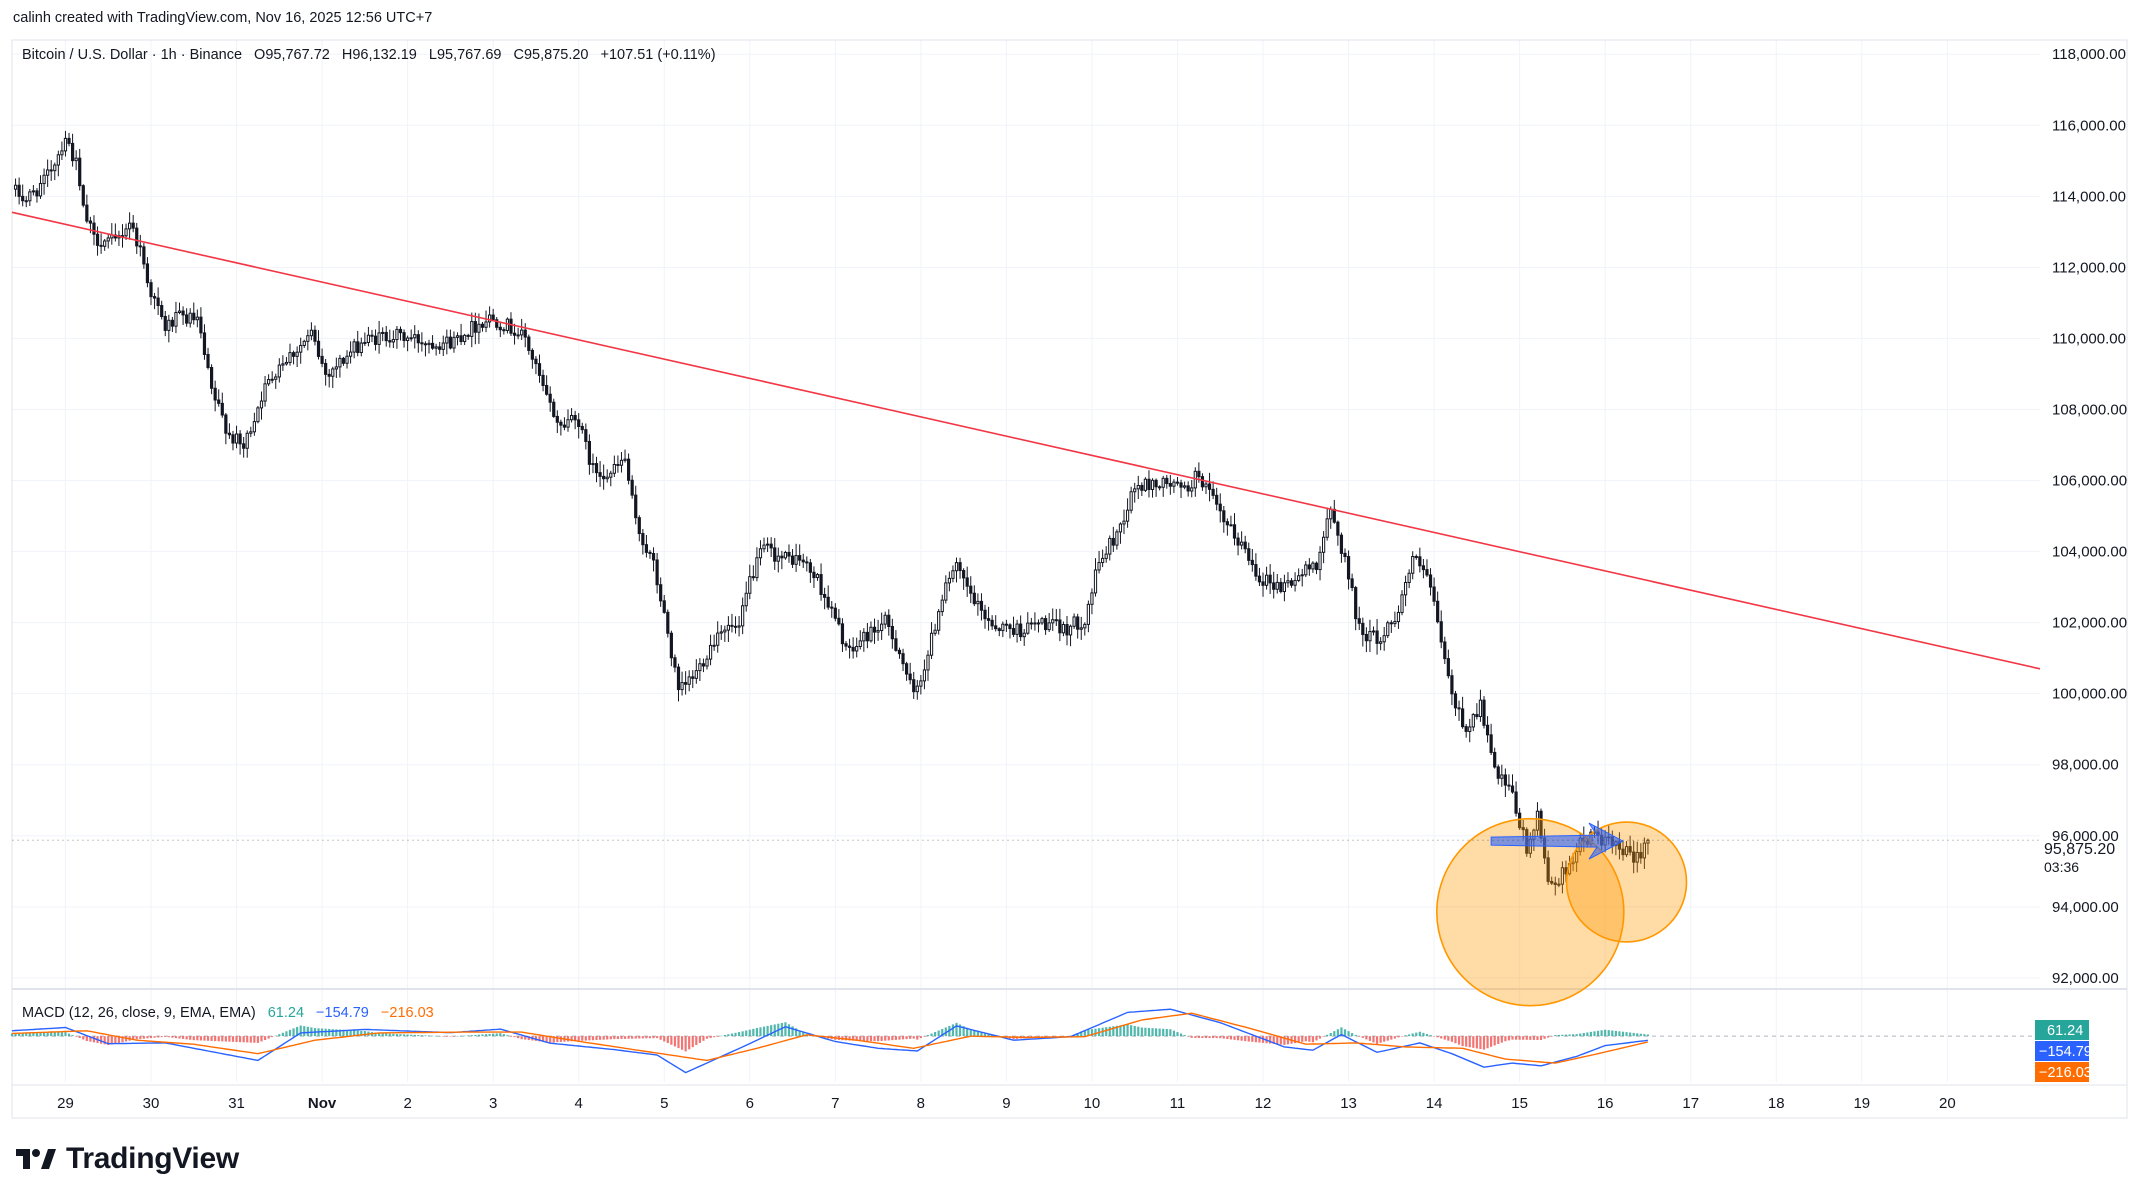 The image size is (2139, 1194). I want to click on macd-line-badge, so click(2062, 1051).